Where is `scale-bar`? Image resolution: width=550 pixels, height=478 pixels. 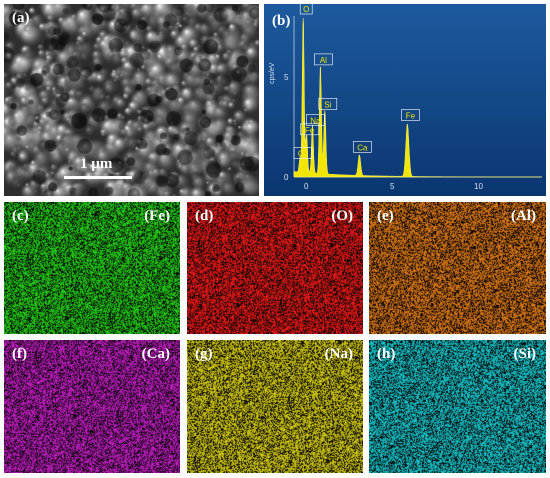
scale-bar is located at coordinates (98, 177).